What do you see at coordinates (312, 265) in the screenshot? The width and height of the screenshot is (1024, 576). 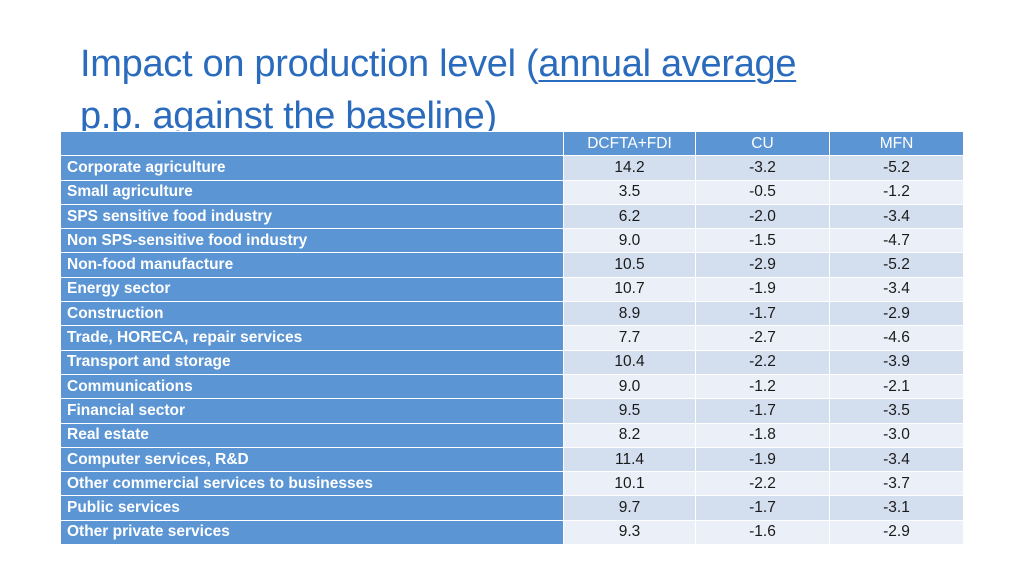 I see `row-label: Non-food manufacture` at bounding box center [312, 265].